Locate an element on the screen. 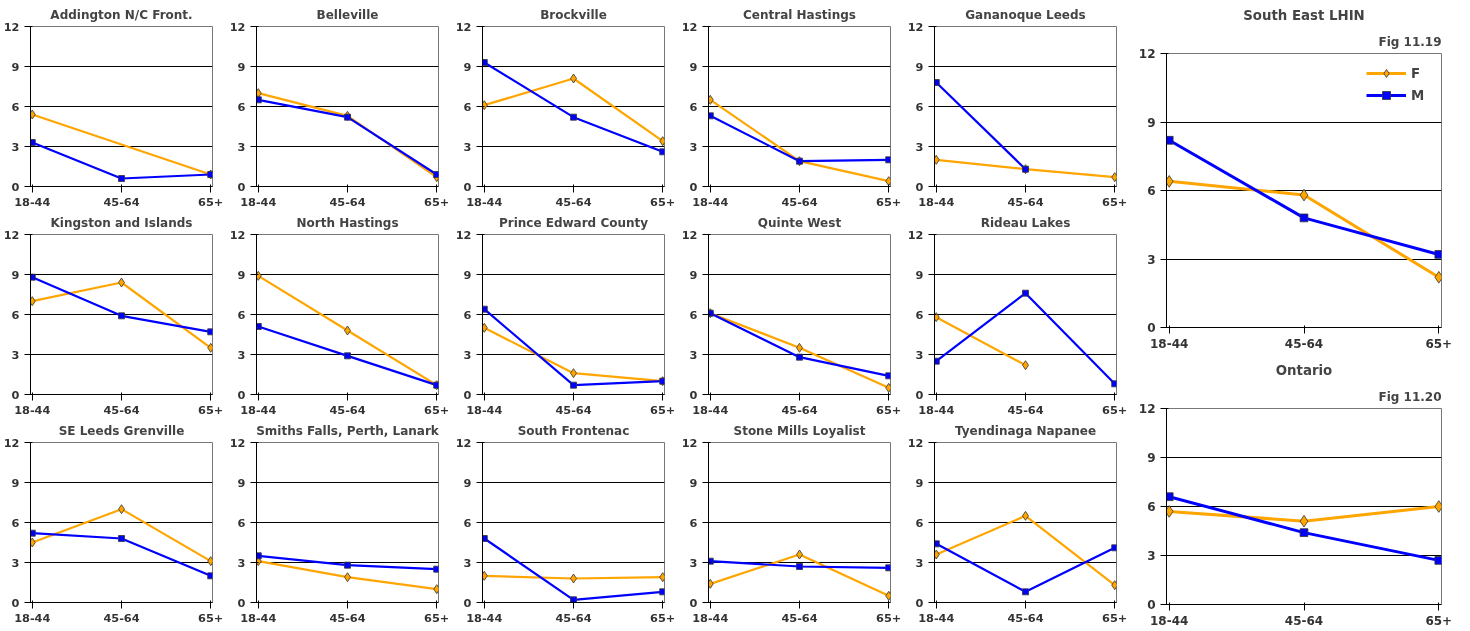 The height and width of the screenshot is (631, 1470). chart-title: Prince Edward County is located at coordinates (573, 222).